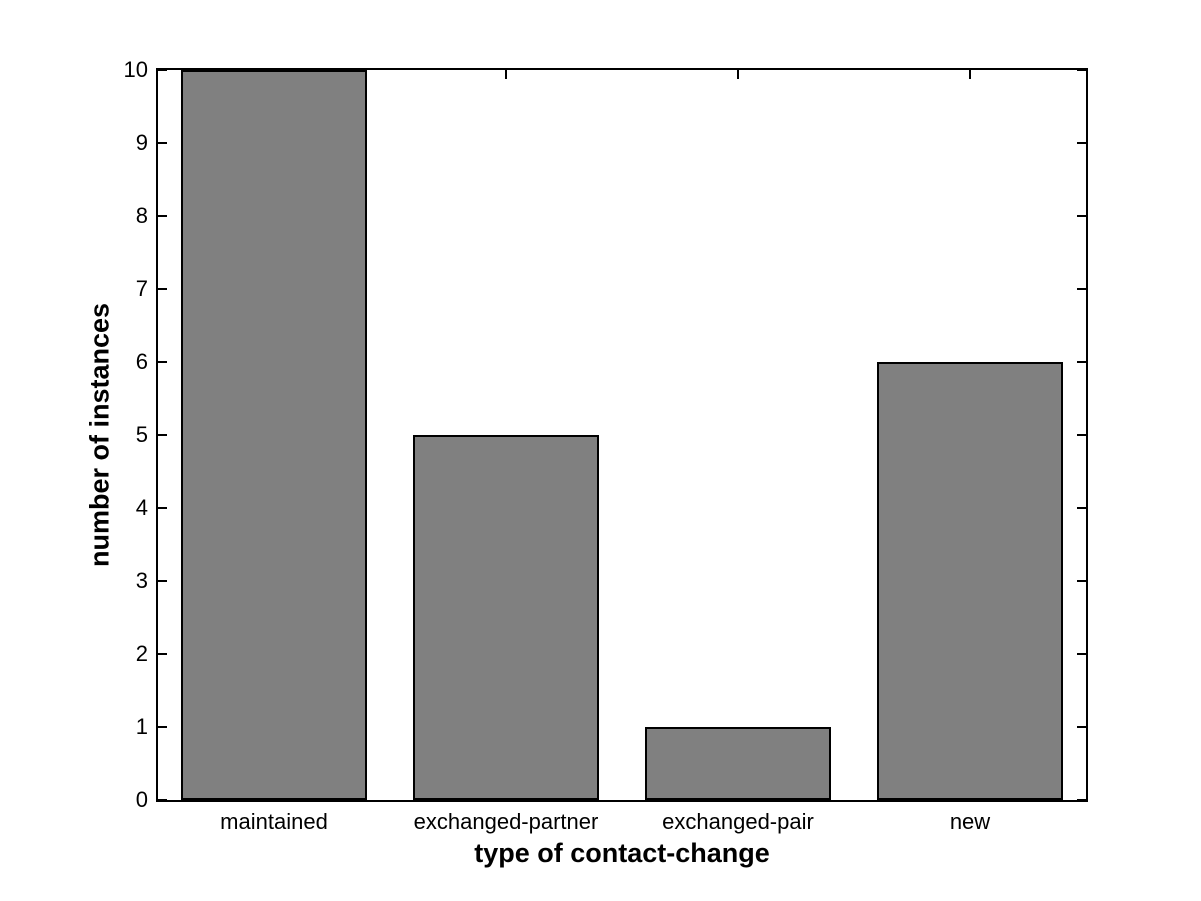 Image resolution: width=1201 pixels, height=901 pixels. Describe the element at coordinates (141, 142) in the screenshot. I see `y-tick-label: 9` at that location.